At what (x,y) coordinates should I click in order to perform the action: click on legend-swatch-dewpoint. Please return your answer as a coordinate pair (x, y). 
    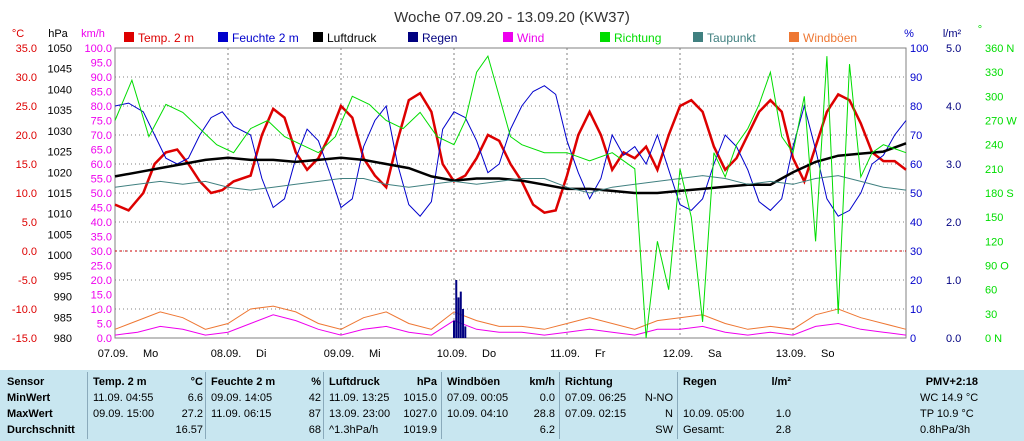
    Looking at the image, I should click on (698, 37).